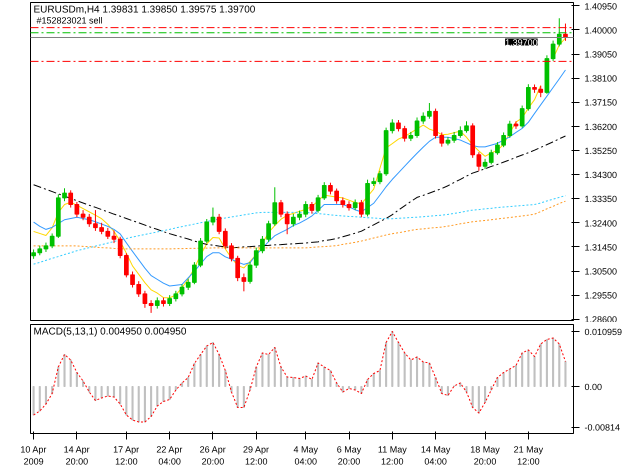 This screenshot has width=625, height=469. Describe the element at coordinates (349, 455) in the screenshot. I see `x-tick-label: 6 May 20:00` at that location.